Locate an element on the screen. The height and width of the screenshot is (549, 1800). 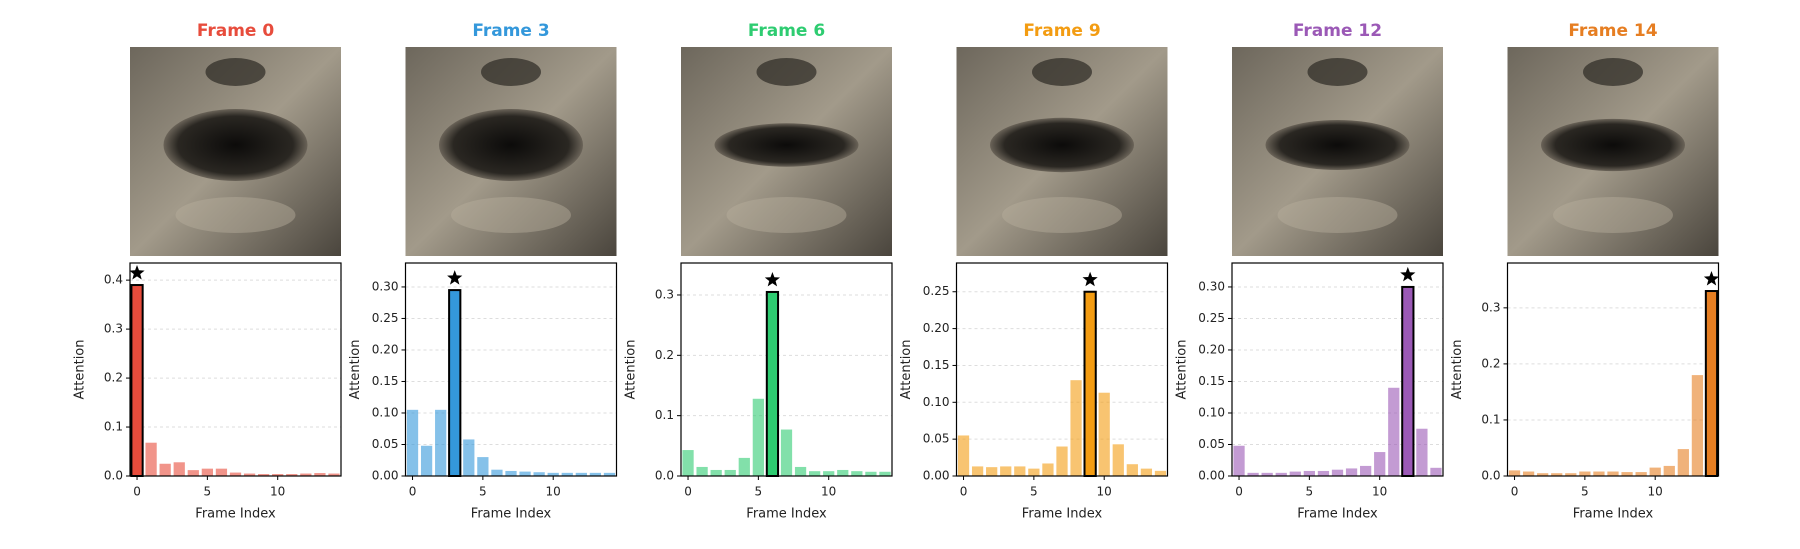
y-tick-label: 0.20 is located at coordinates (936, 328).